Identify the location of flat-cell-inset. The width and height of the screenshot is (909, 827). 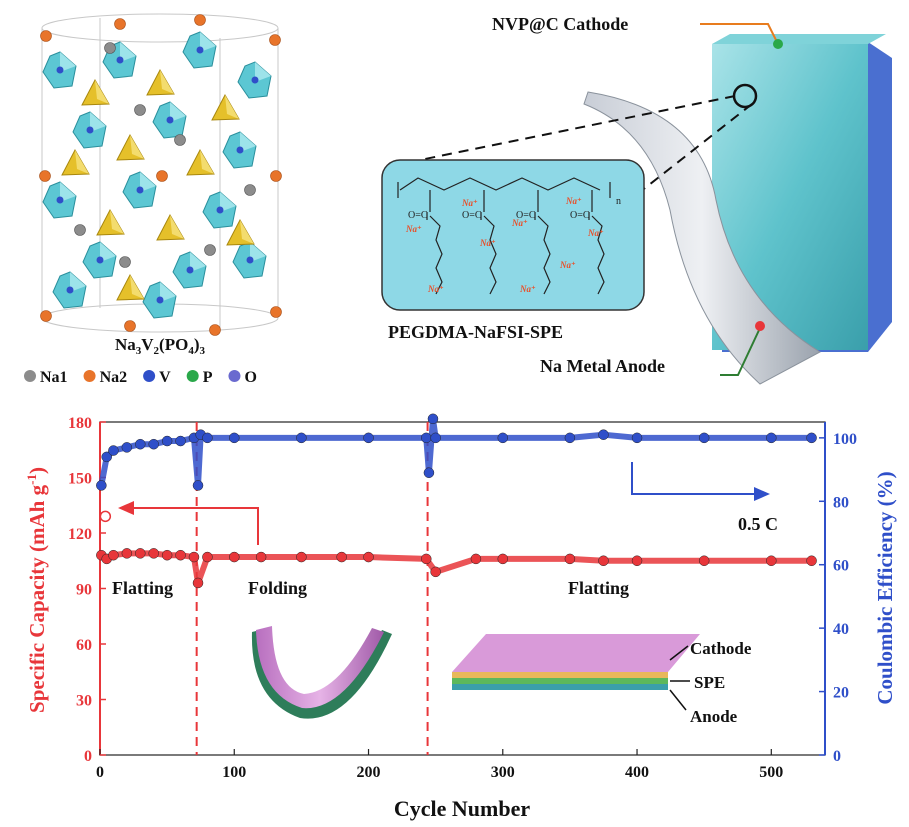
(576, 672).